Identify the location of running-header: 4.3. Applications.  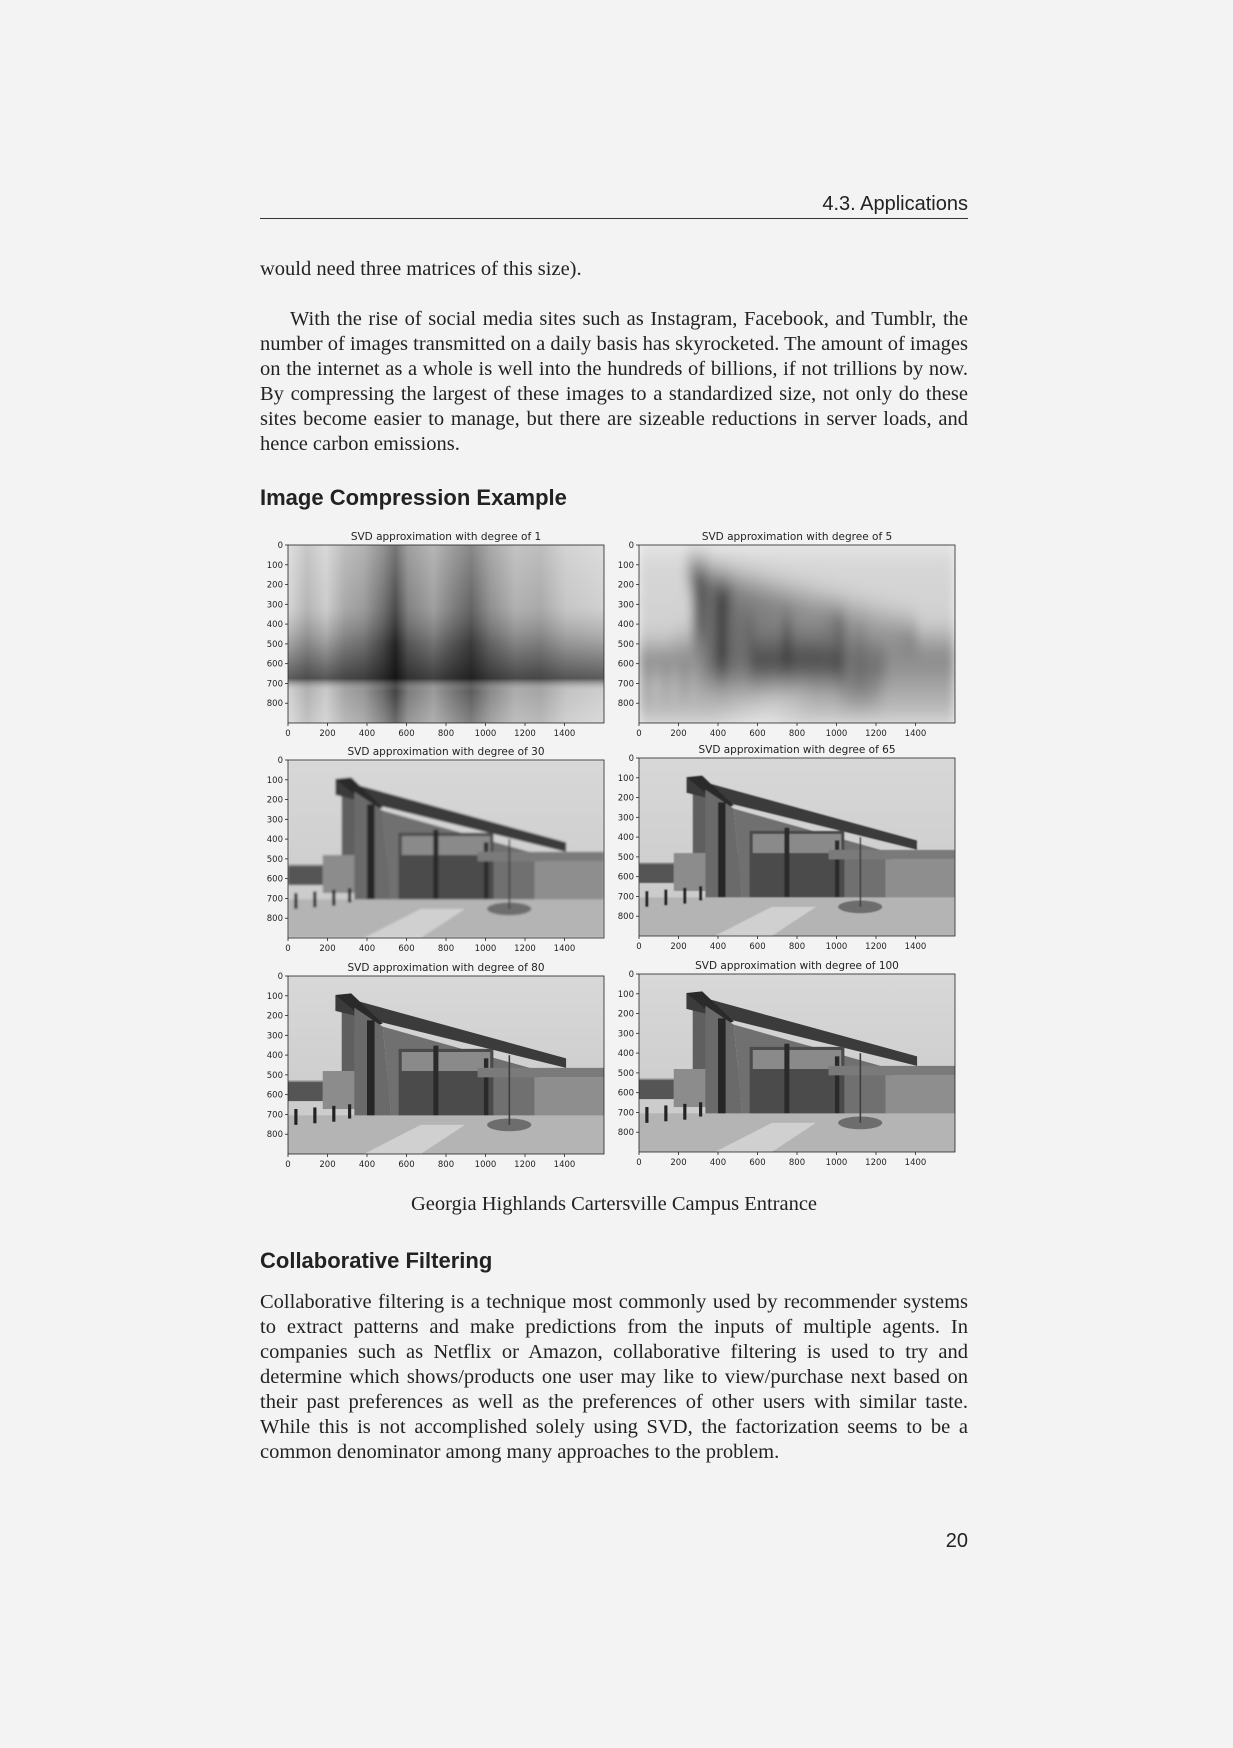
(614, 204).